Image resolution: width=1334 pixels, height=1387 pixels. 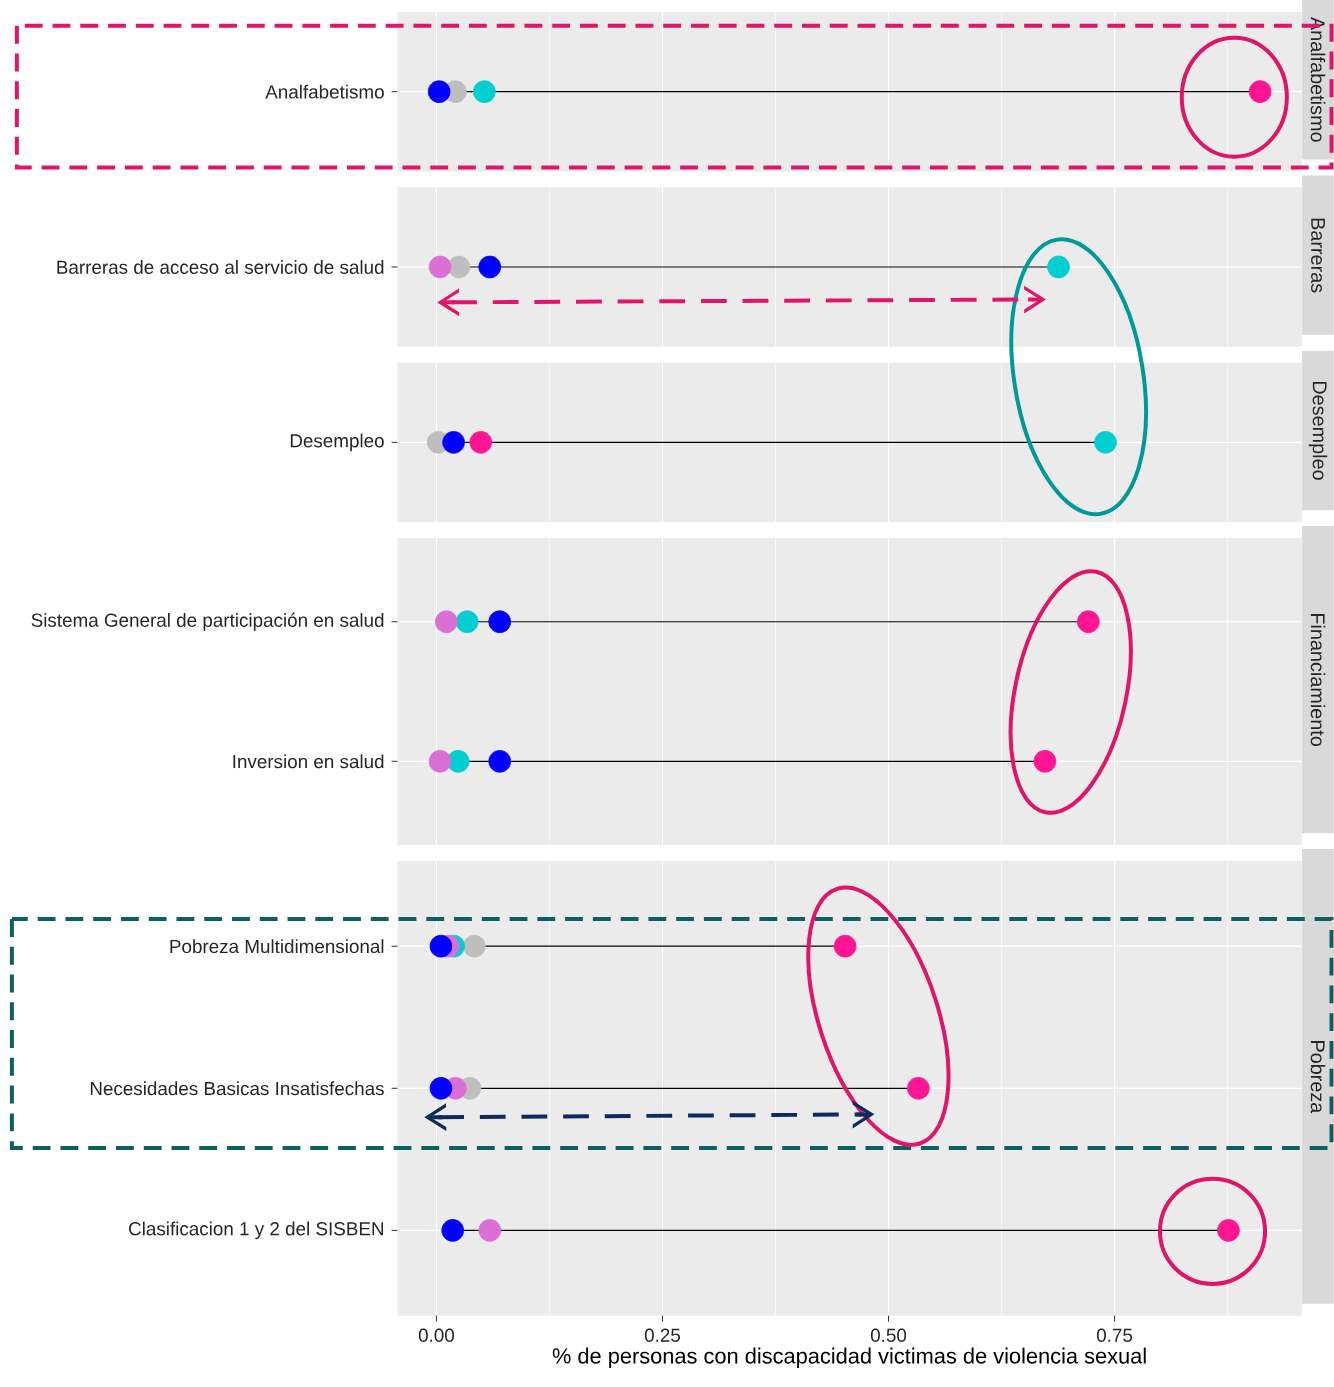 What do you see at coordinates (1115, 1335) in the screenshot?
I see `x-tick-label: 0.75` at bounding box center [1115, 1335].